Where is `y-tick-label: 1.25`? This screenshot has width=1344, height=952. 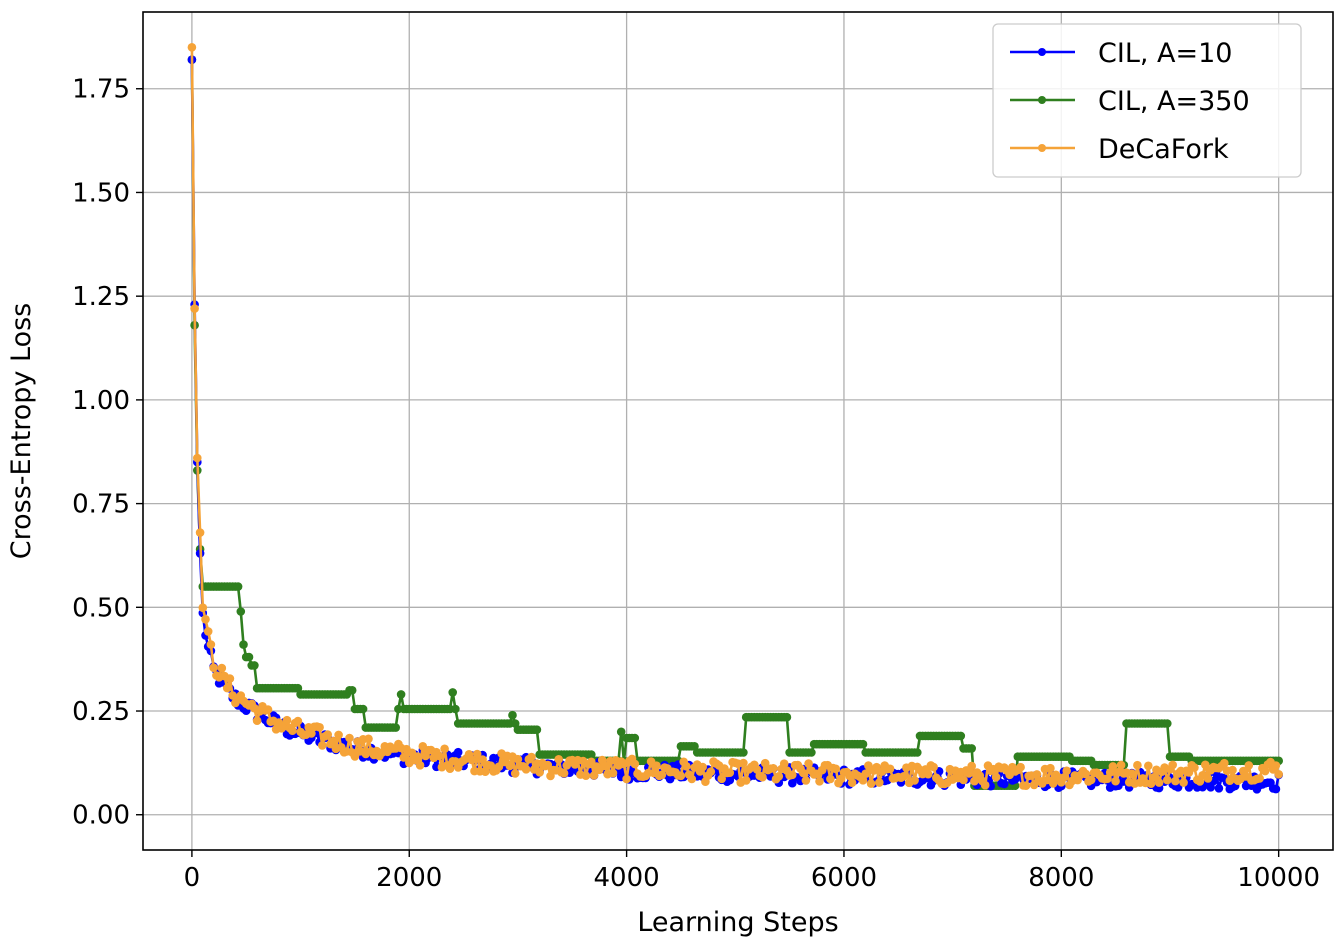
y-tick-label: 1.25 is located at coordinates (101, 297).